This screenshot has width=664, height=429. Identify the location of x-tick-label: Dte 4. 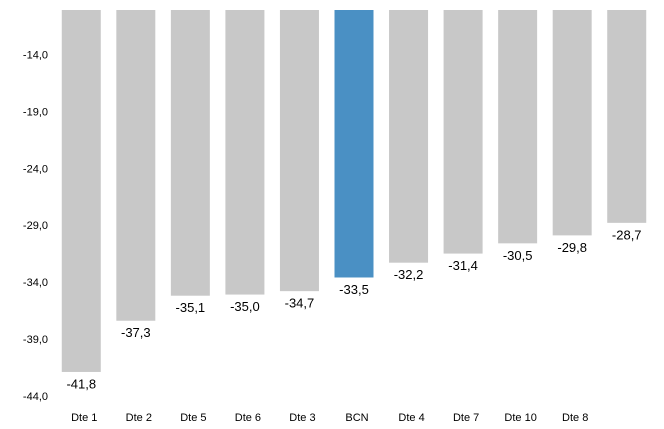
(411, 418).